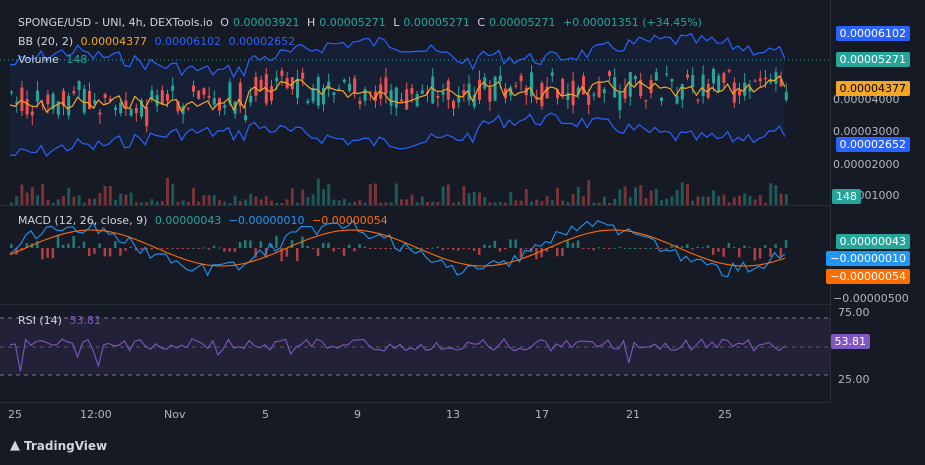 The width and height of the screenshot is (925, 465). Describe the element at coordinates (481, 22) in the screenshot. I see `close-label: C` at that location.